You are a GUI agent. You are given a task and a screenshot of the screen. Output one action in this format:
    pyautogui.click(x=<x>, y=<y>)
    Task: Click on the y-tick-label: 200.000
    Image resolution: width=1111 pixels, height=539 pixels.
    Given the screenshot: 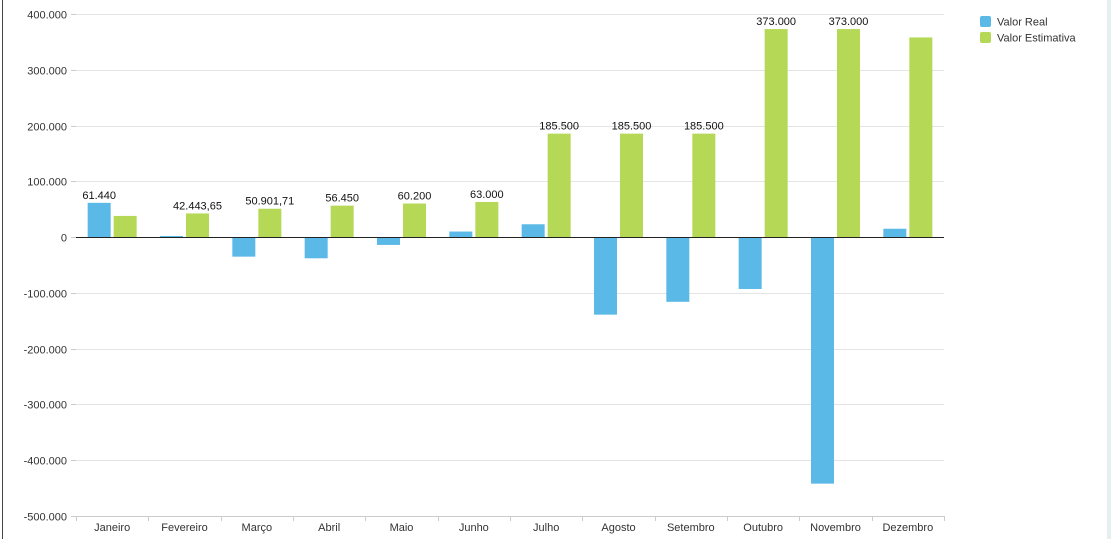 What is the action you would take?
    pyautogui.click(x=47, y=128)
    